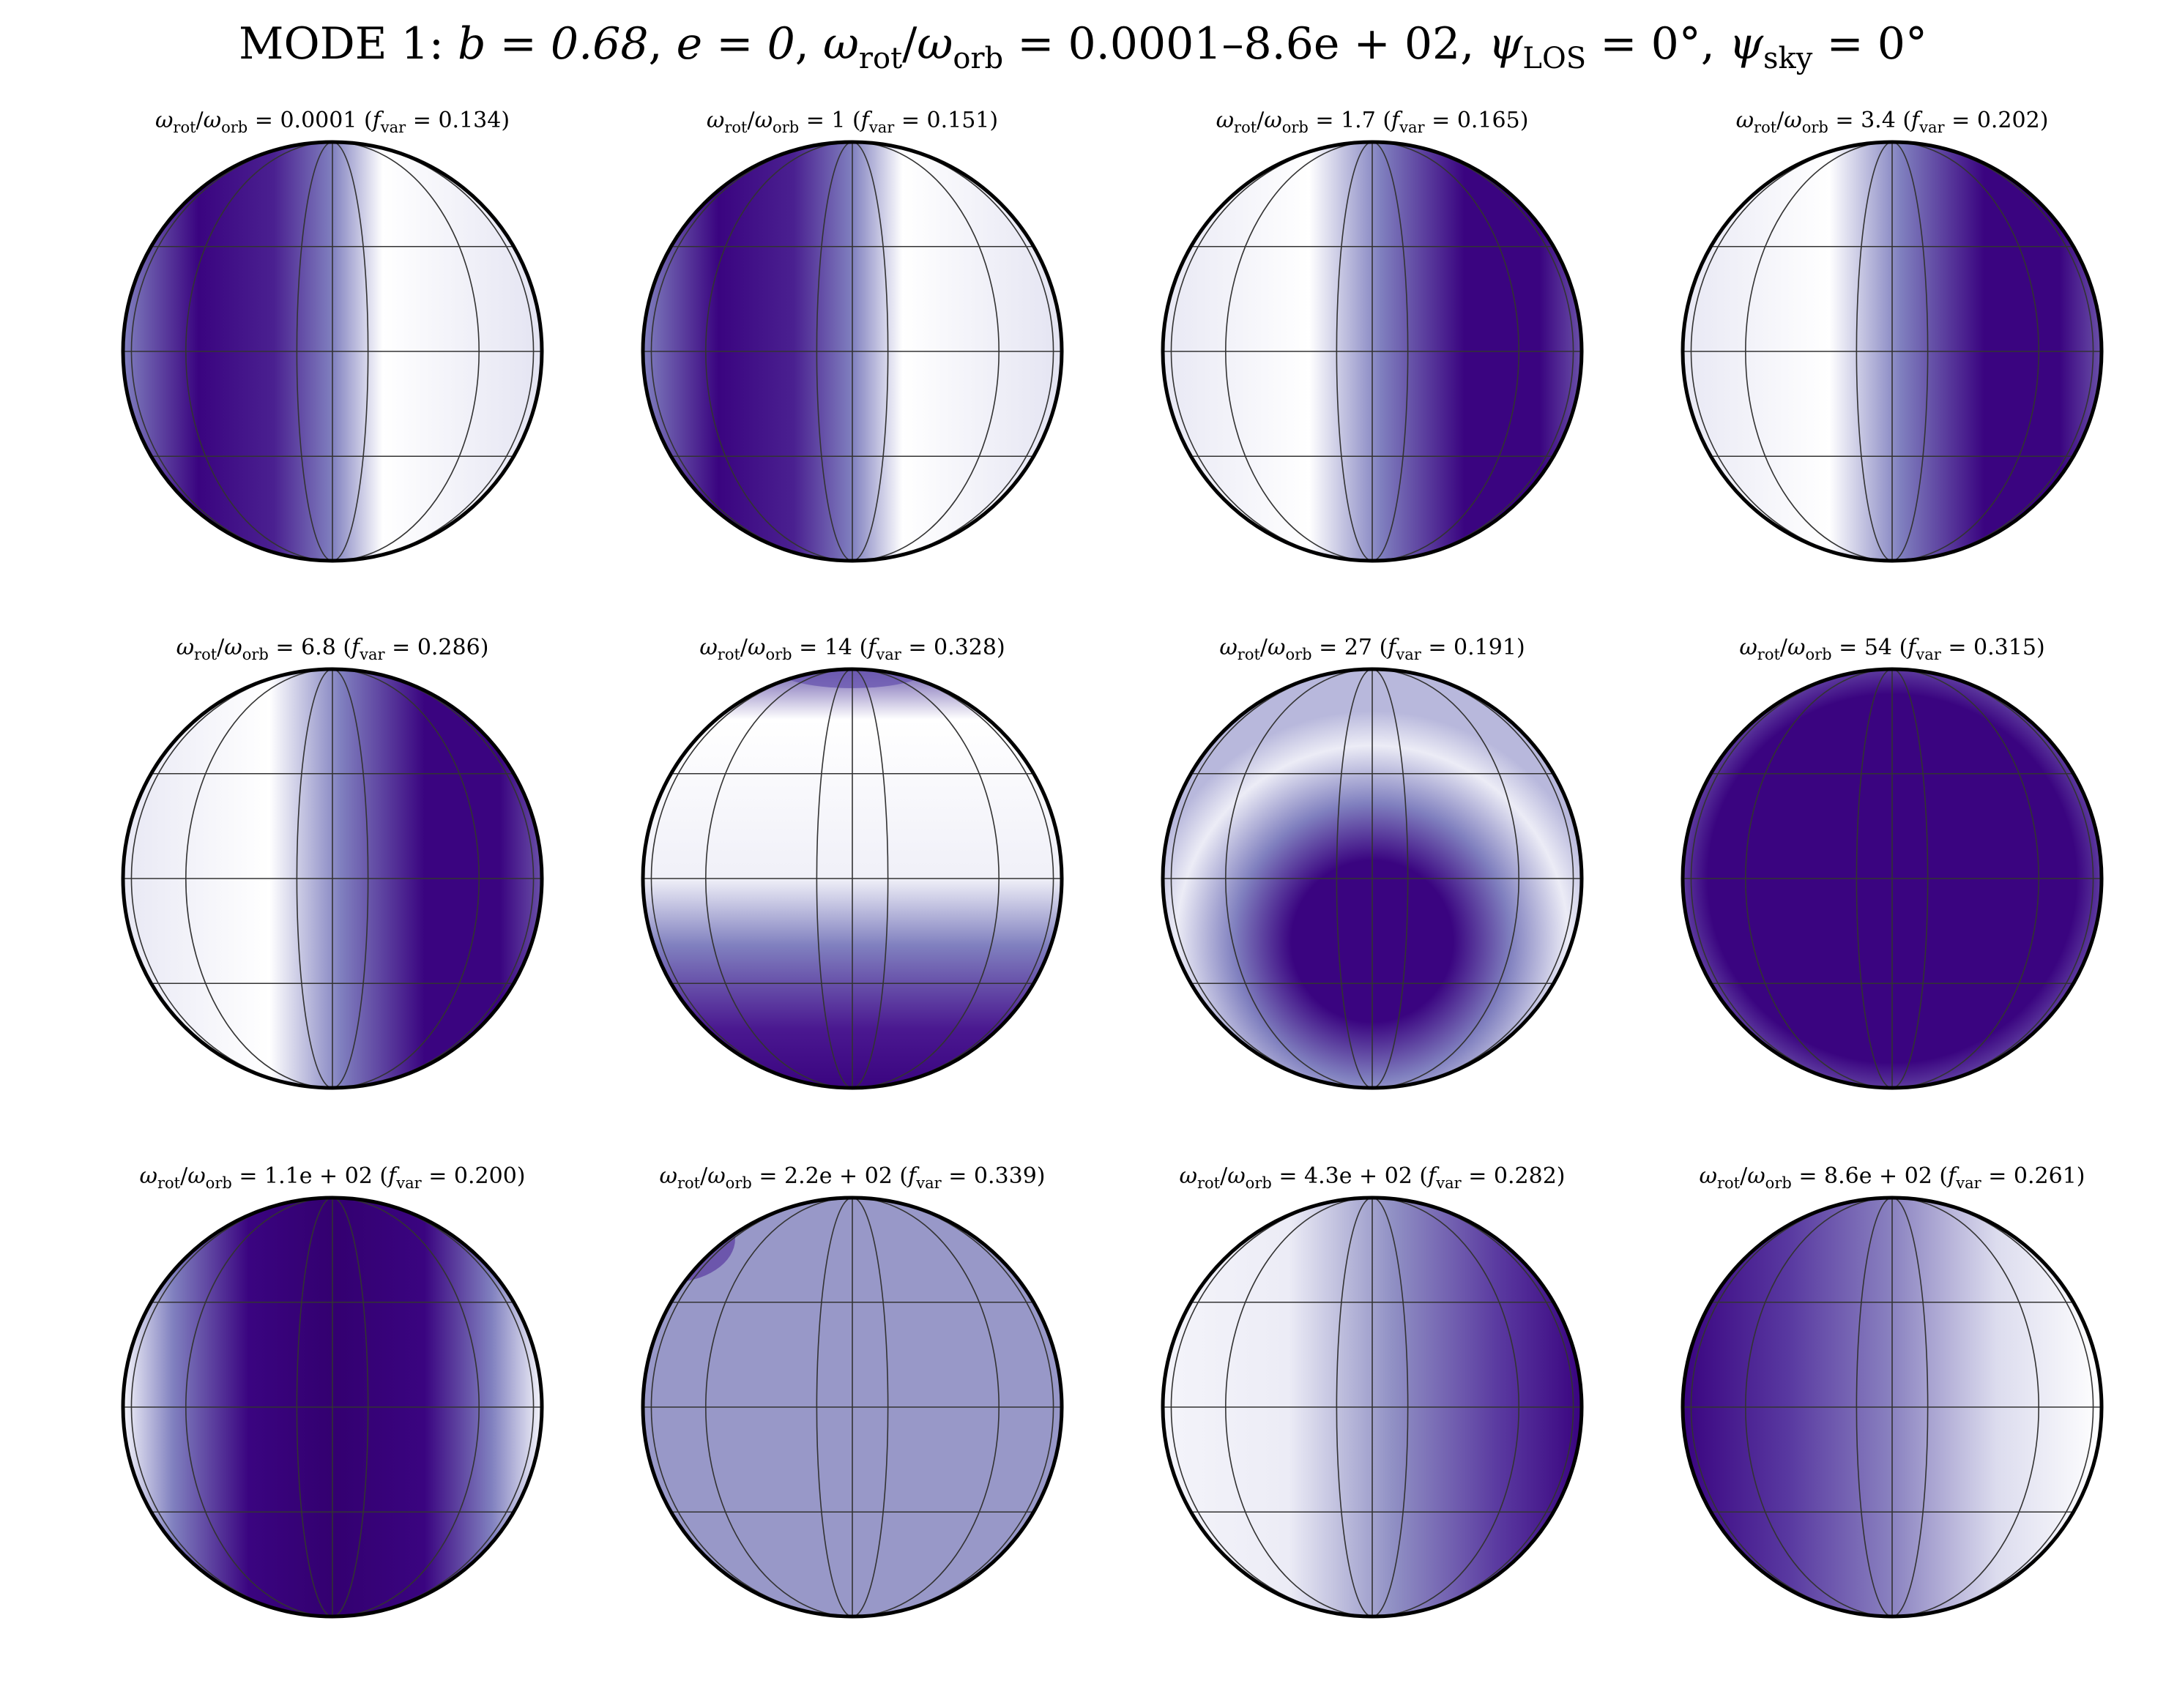 Image resolution: width=2166 pixels, height=1708 pixels. I want to click on globe-panel: ωrot/ωorb = 1.1e + 02 (fvar = 0.200), so click(332, 1414).